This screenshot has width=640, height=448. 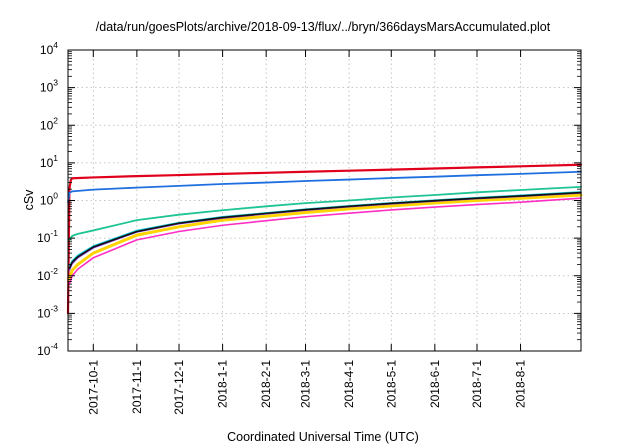 I want to click on x-tick-label: 2018-1-1, so click(x=223, y=384).